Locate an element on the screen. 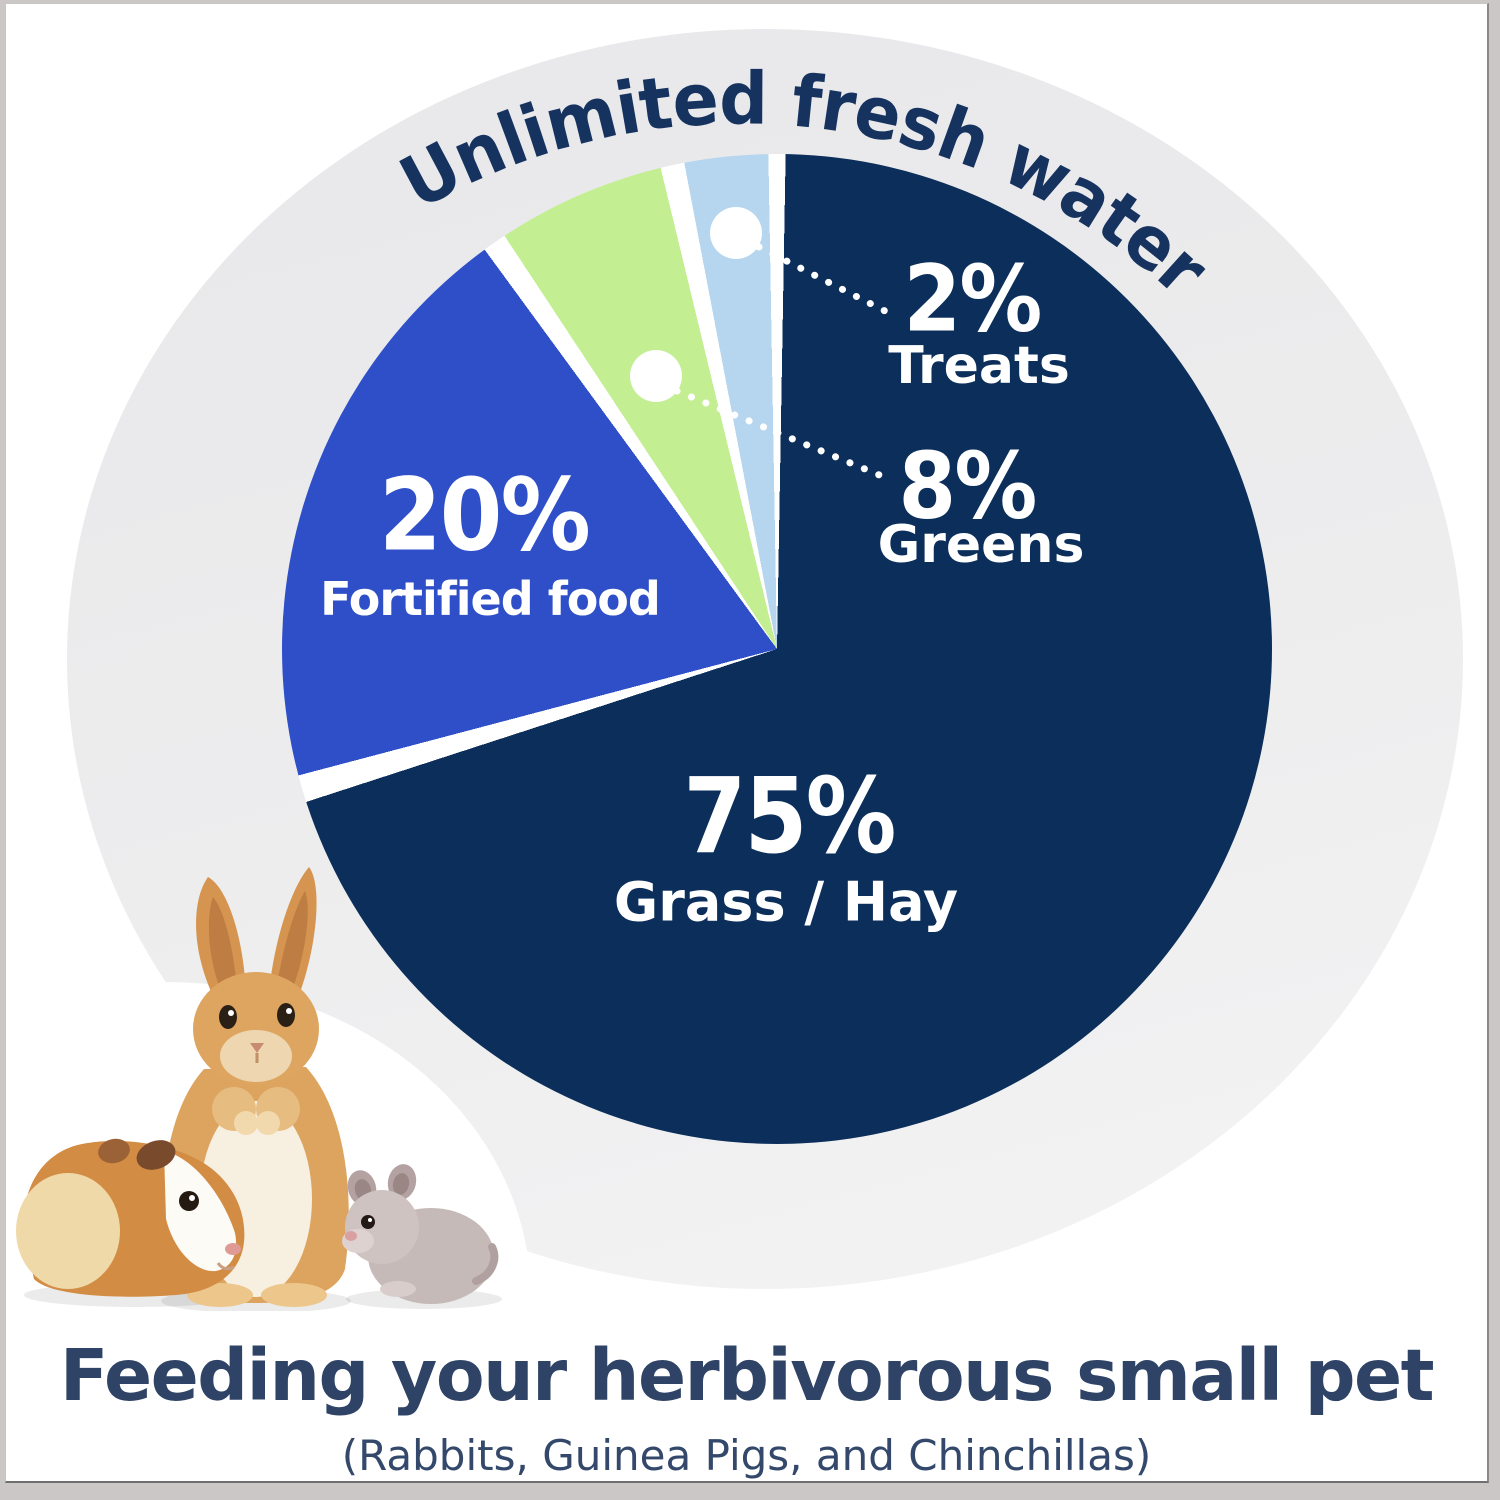 The width and height of the screenshot is (1500, 1500). greens-callout-dot is located at coordinates (656, 376).